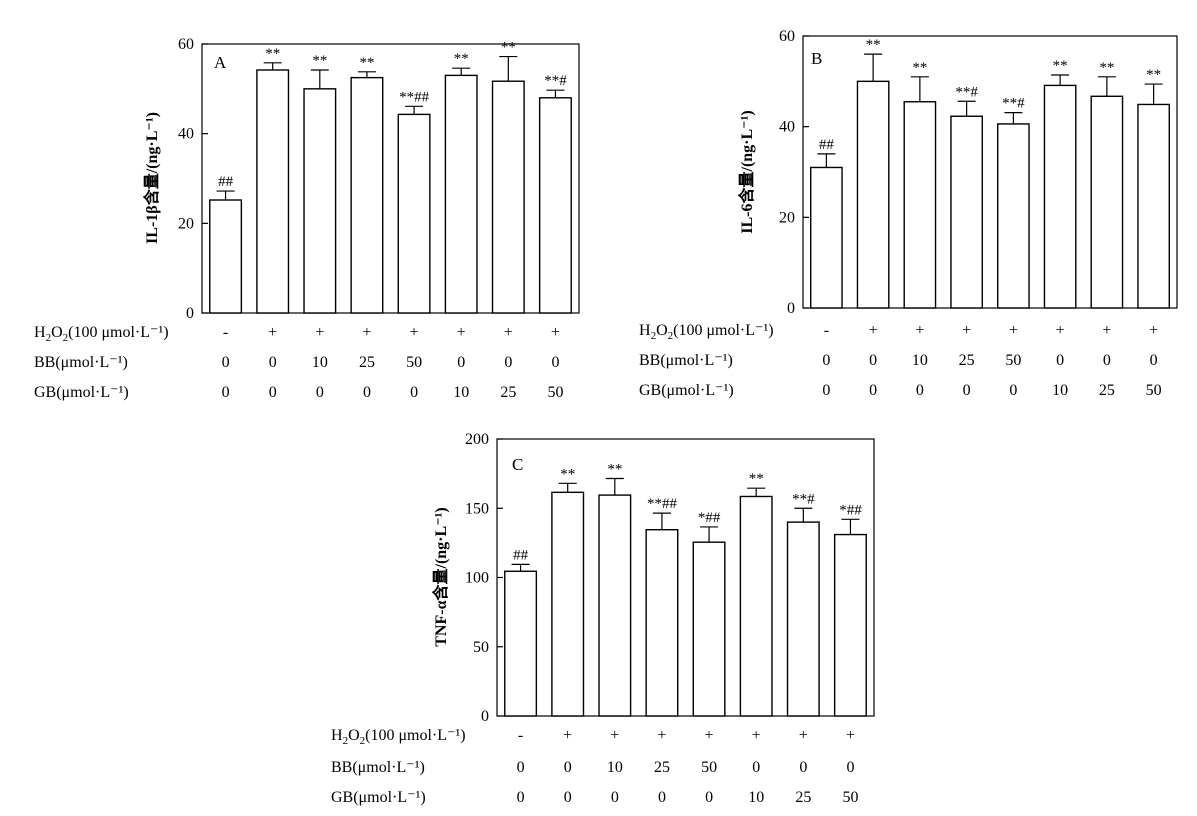 The image size is (1197, 816). What do you see at coordinates (337, 735) in the screenshot?
I see `treatment-row-label-part: H` at bounding box center [337, 735].